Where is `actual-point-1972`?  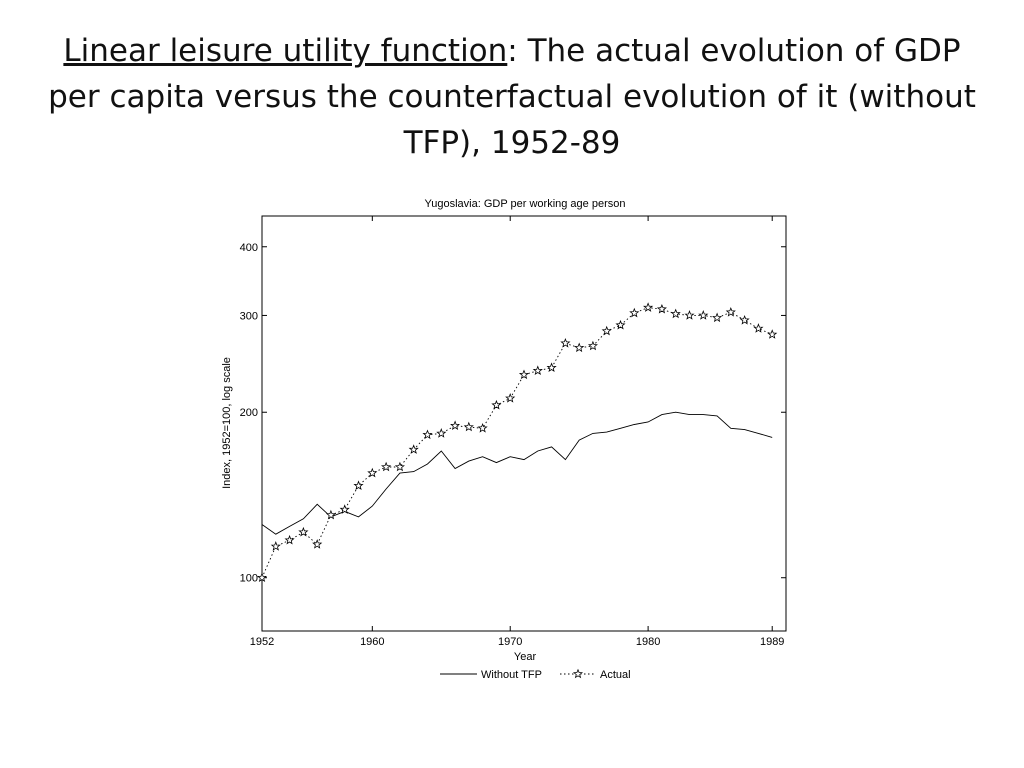 actual-point-1972 is located at coordinates (537, 370).